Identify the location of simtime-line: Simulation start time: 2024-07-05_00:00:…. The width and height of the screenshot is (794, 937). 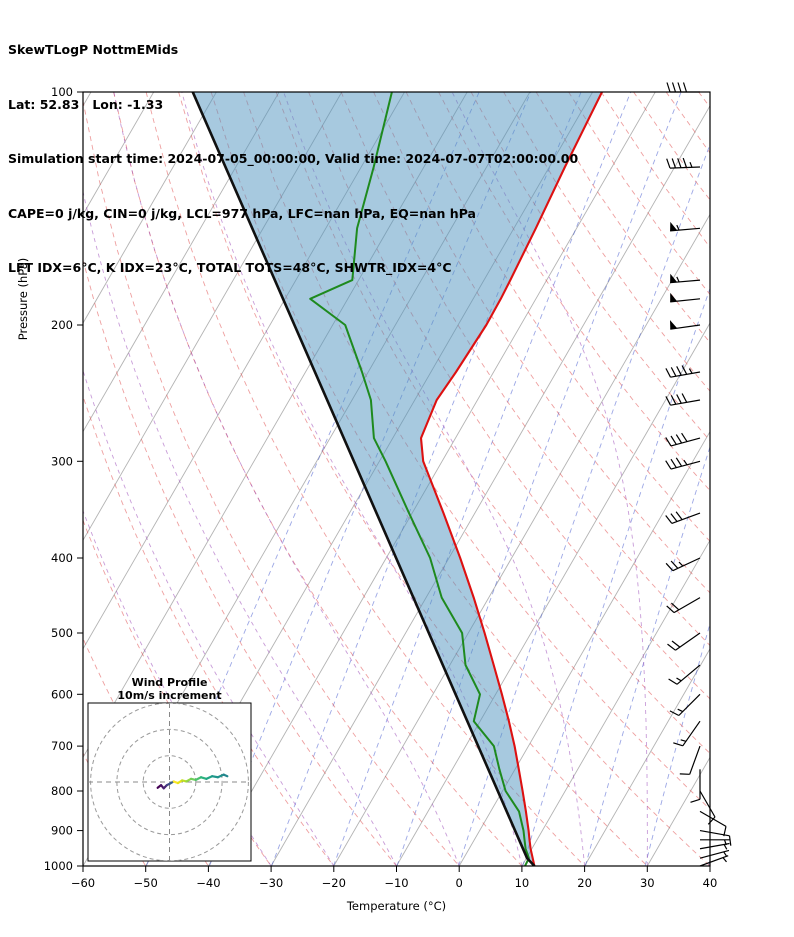
(293, 158).